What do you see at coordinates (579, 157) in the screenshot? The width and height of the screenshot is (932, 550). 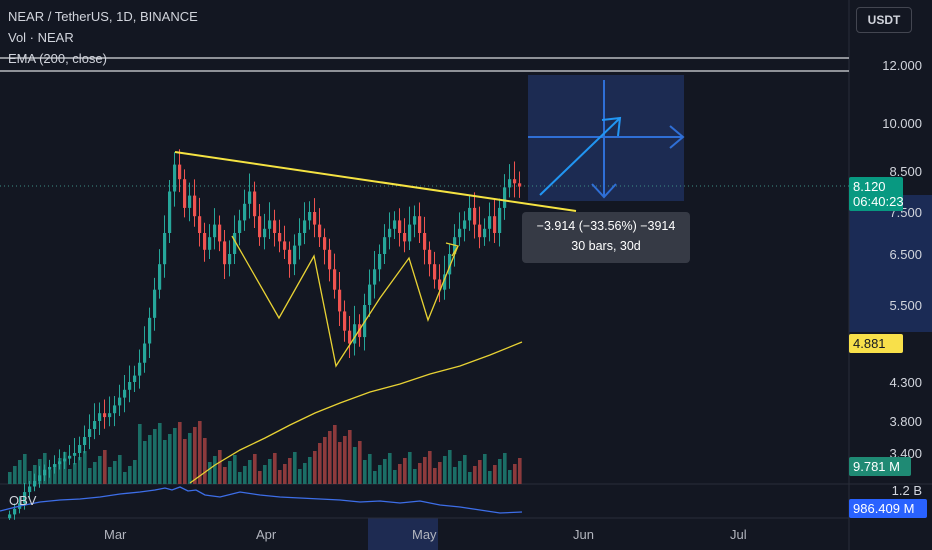 I see `projection-diagonal-arrow` at bounding box center [579, 157].